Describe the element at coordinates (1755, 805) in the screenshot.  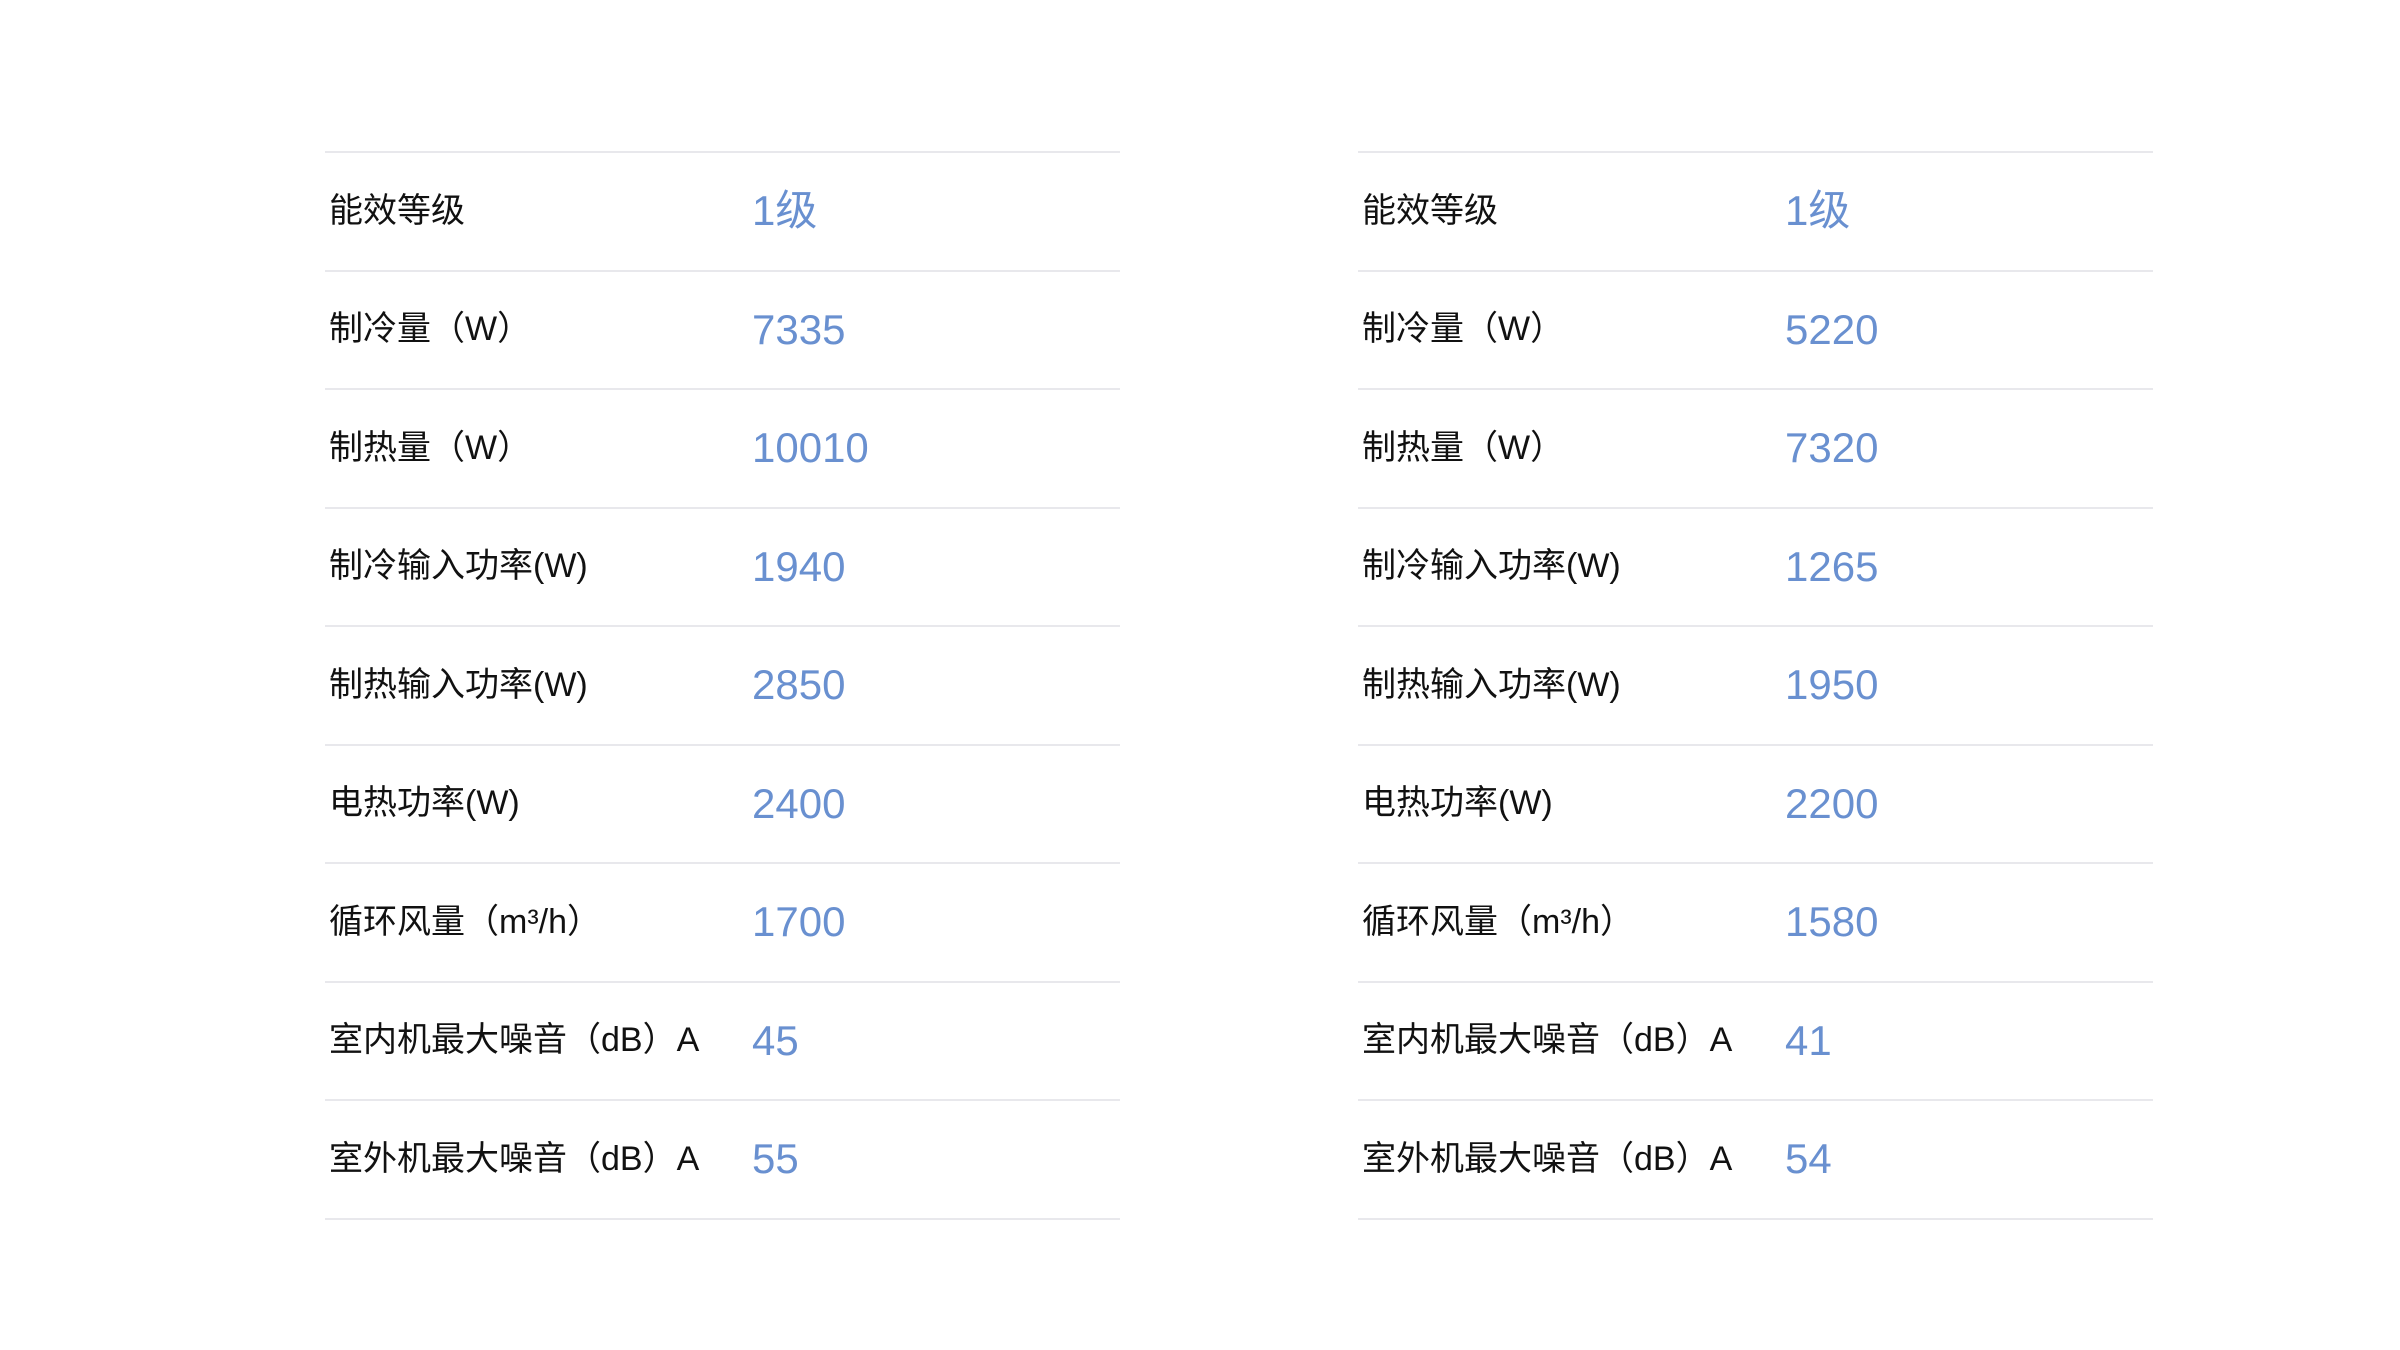
I see `spec-row: 电热功率(W) 2200` at that location.